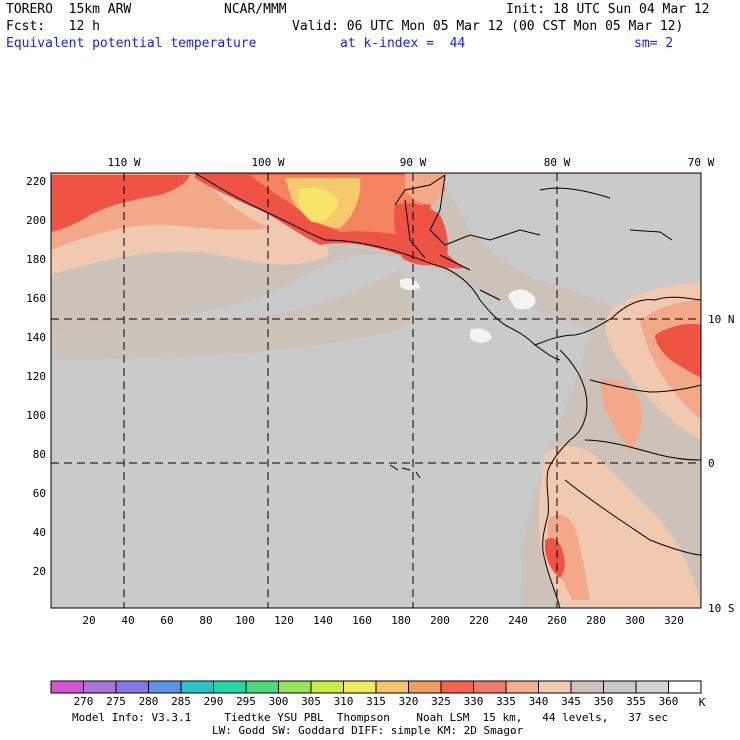 The width and height of the screenshot is (740, 740). Describe the element at coordinates (39, 532) in the screenshot. I see `y-tick: 40` at that location.